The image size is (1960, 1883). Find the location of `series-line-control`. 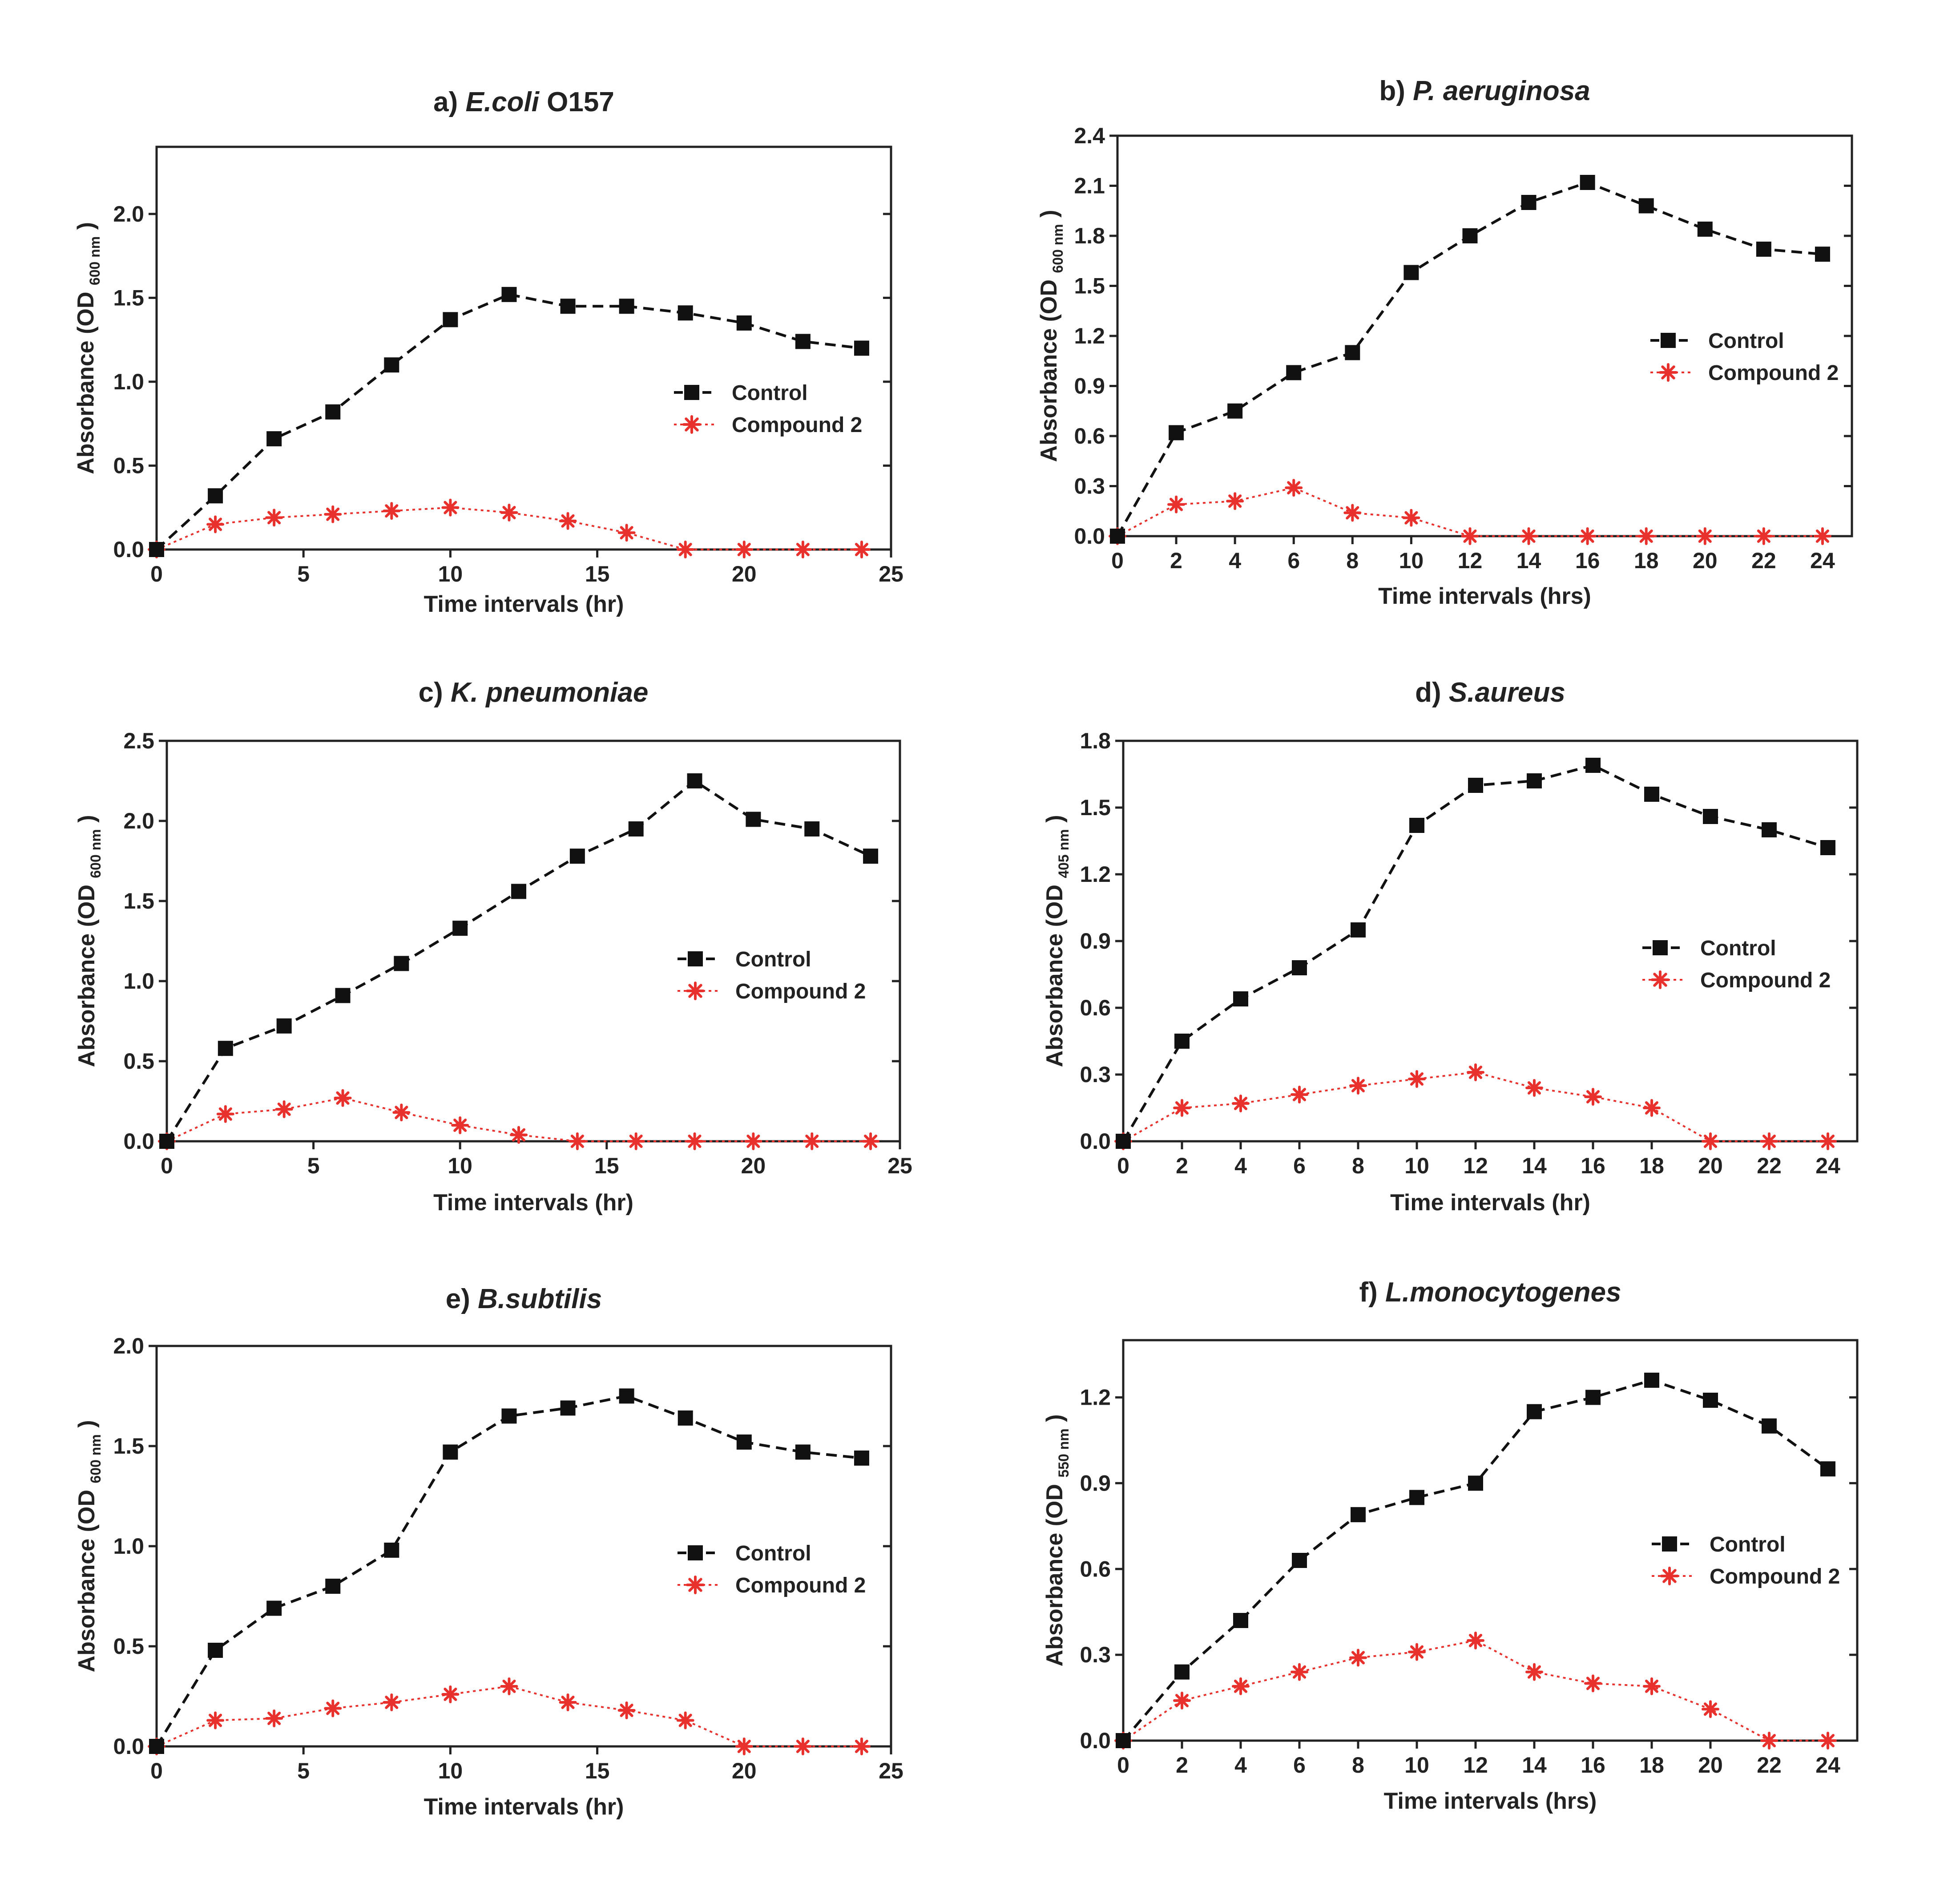

series-line-control is located at coordinates (1476, 1560).